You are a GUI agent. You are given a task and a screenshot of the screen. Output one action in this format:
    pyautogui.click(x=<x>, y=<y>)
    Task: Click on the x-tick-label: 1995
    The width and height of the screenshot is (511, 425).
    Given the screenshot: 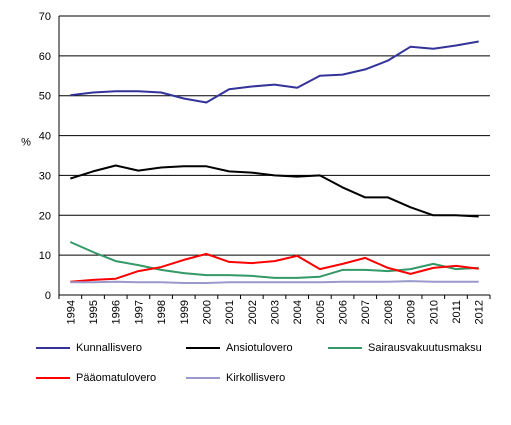 What is the action you would take?
    pyautogui.click(x=94, y=312)
    